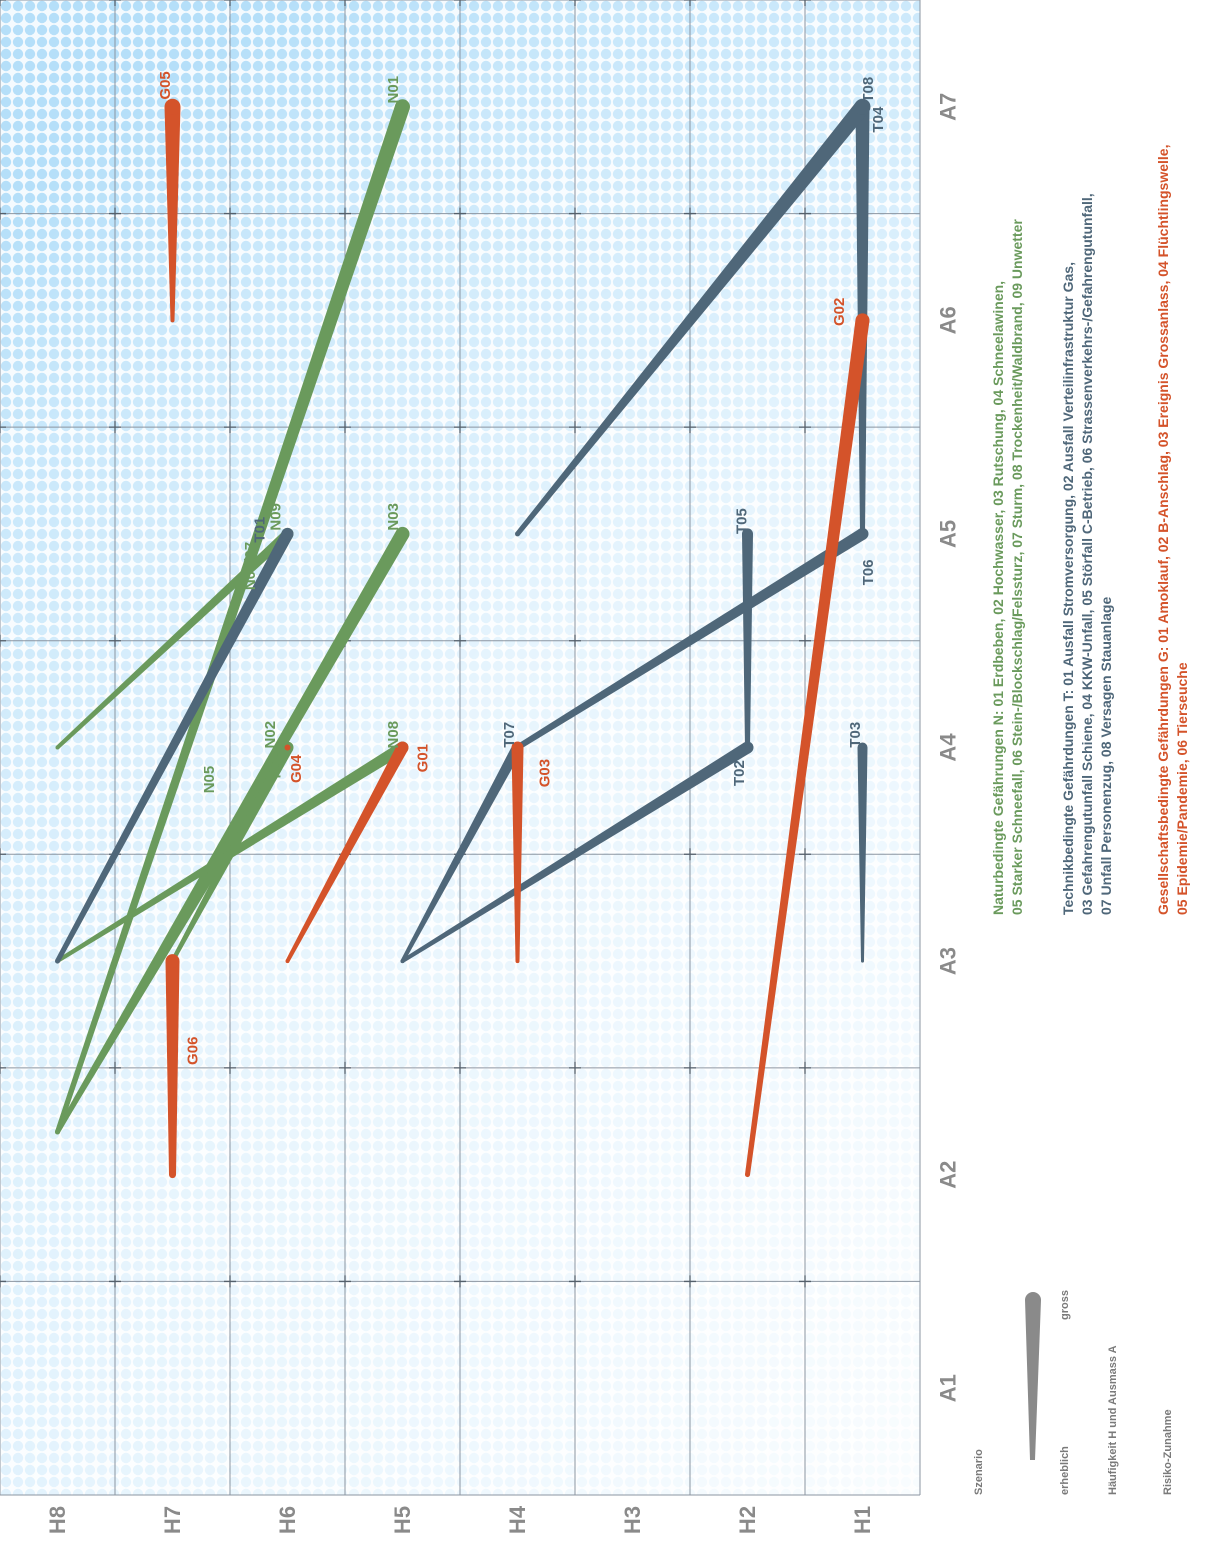 Image resolution: width=1218 pixels, height=1541 pixels. Describe the element at coordinates (807, 745) in the screenshot. I see `series-g02` at that location.